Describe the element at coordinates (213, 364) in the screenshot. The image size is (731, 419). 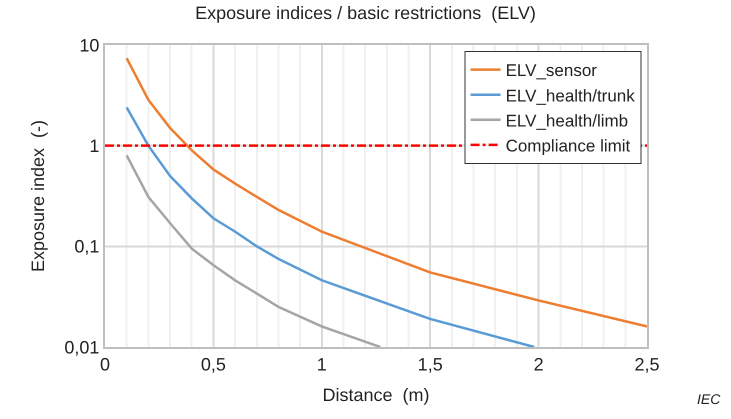
I see `x-tick-label: 0,5` at that location.